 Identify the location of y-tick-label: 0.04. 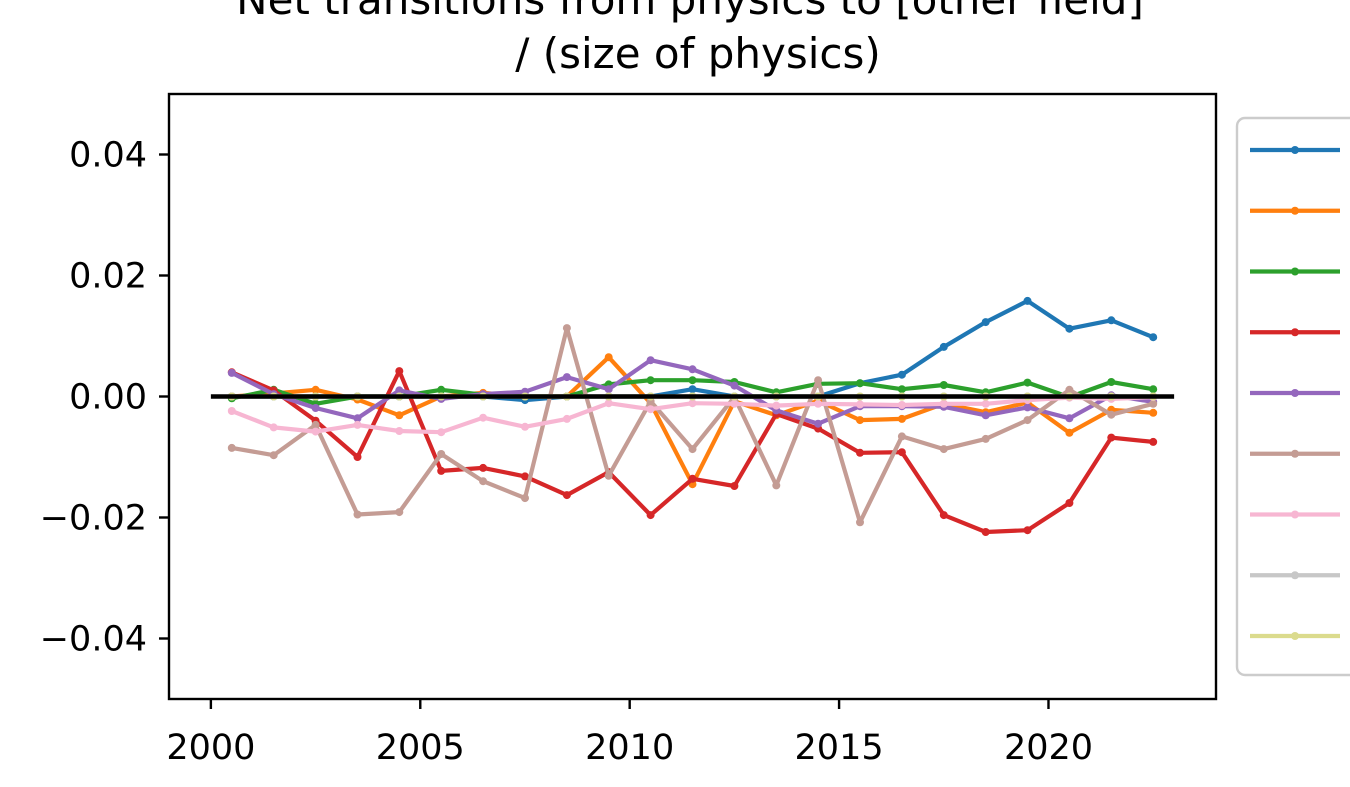
(108, 156).